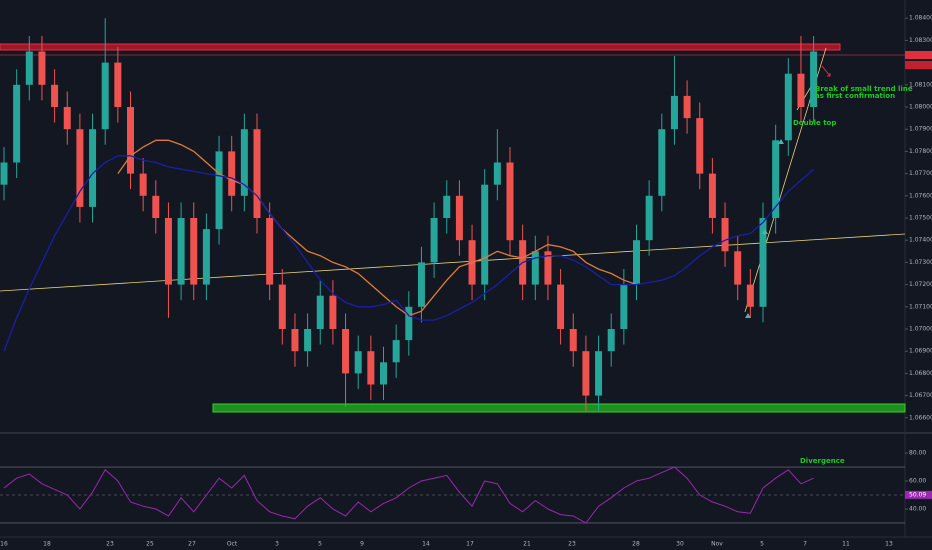 The height and width of the screenshot is (550, 932). What do you see at coordinates (920, 328) in the screenshot?
I see `y-tick-label: 1.07000` at bounding box center [920, 328].